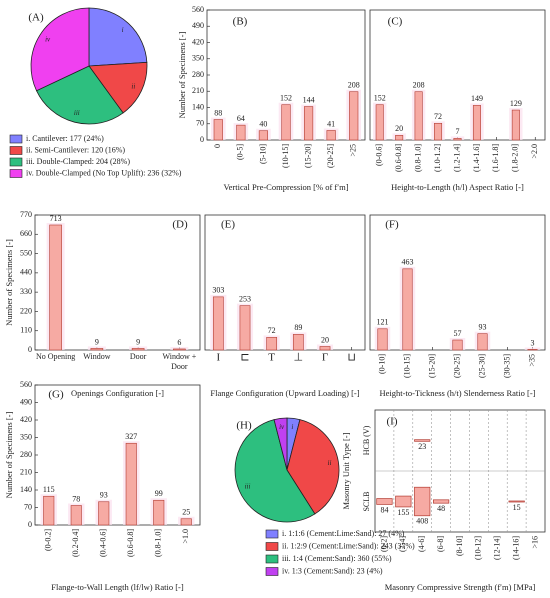 The height and width of the screenshot is (598, 550). What do you see at coordinates (65, 138) in the screenshot?
I see `legend-label: i. Cantilever: 177 (24%)` at bounding box center [65, 138].